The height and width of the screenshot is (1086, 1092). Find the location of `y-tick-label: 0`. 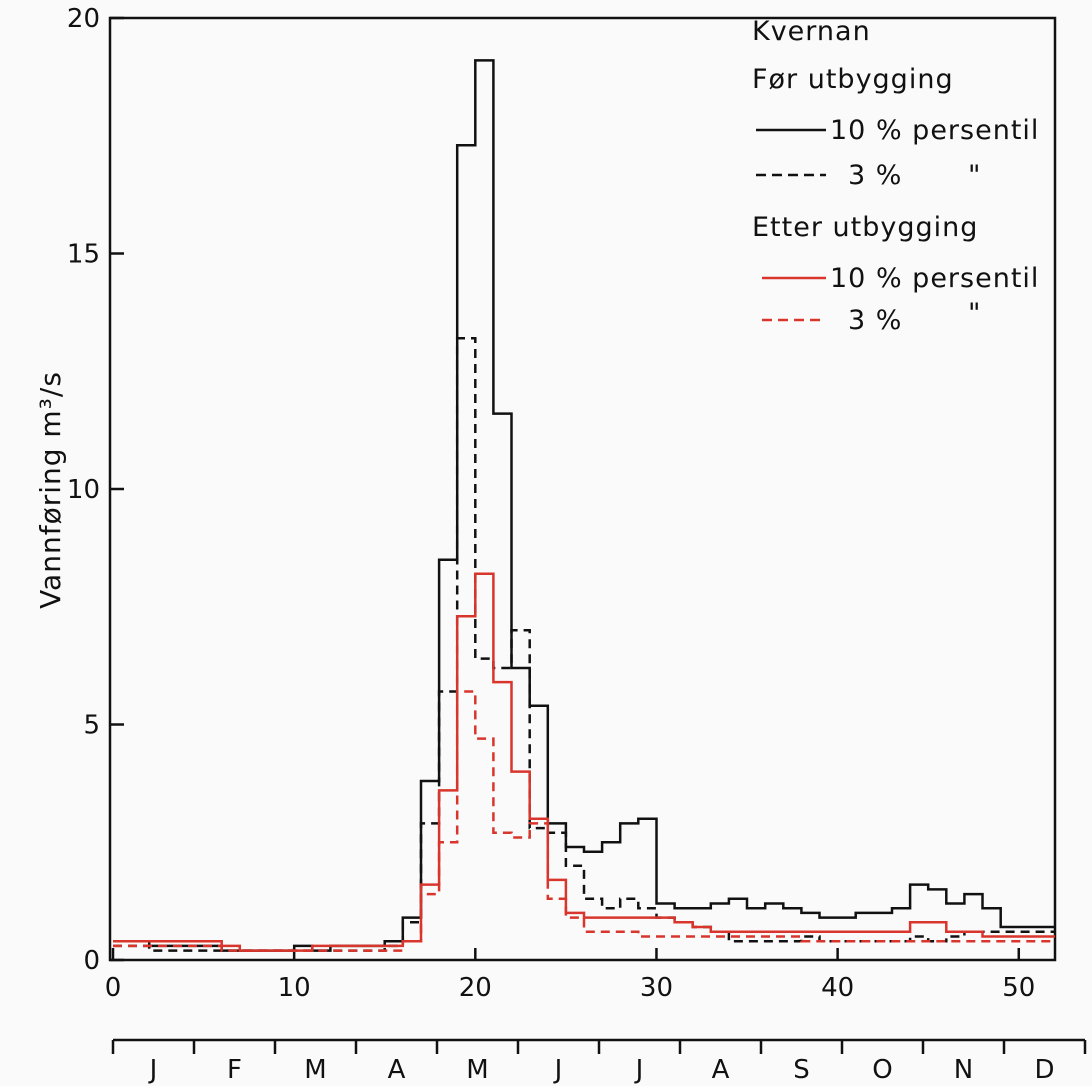

y-tick-label: 0 is located at coordinates (91, 961).